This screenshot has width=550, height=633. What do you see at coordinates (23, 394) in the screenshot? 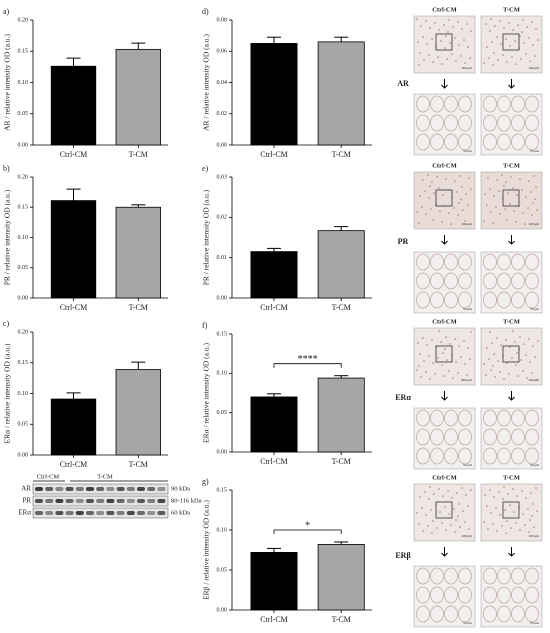
I see `y-tick-label: 0.10` at bounding box center [23, 394].